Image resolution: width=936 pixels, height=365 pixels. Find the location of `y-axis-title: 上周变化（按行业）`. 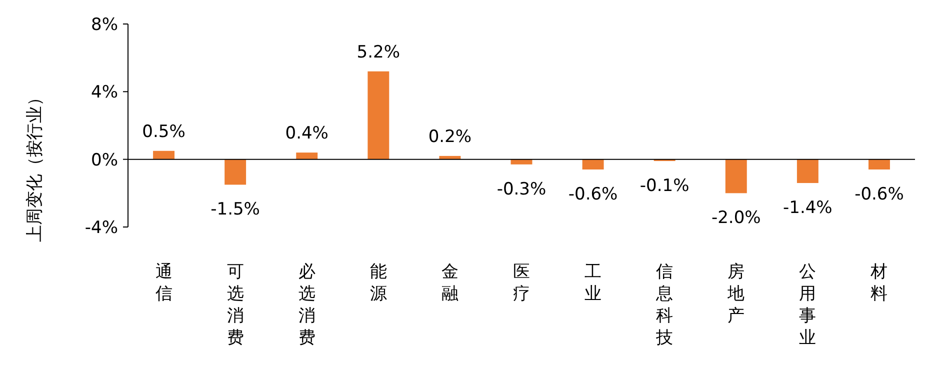

y-axis-title: 上周变化（按行业） is located at coordinates (35, 165).